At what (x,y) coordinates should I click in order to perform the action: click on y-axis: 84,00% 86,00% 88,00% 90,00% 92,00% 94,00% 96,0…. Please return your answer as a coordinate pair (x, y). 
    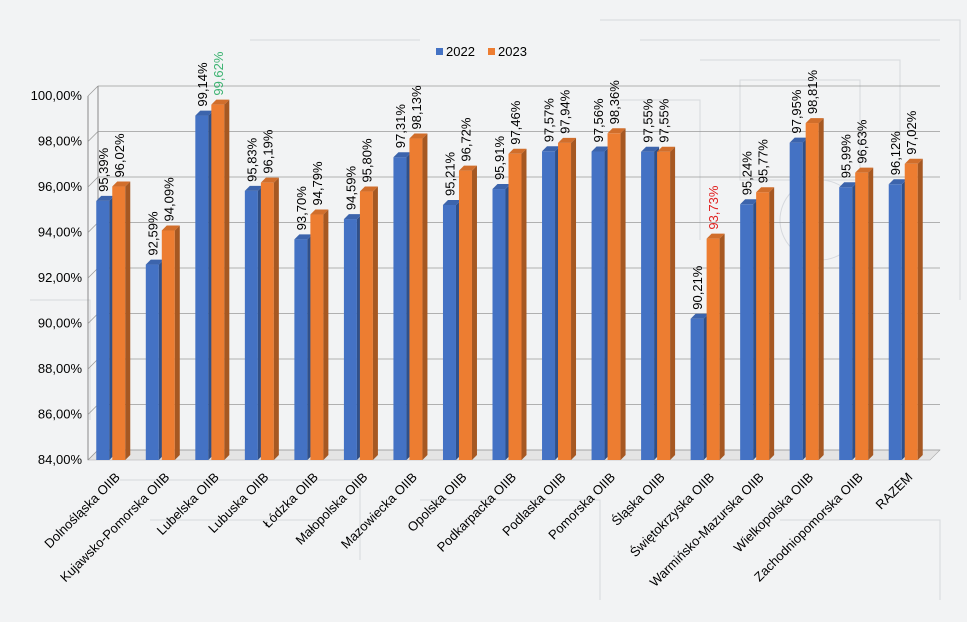
    Looking at the image, I should click on (65, 276).